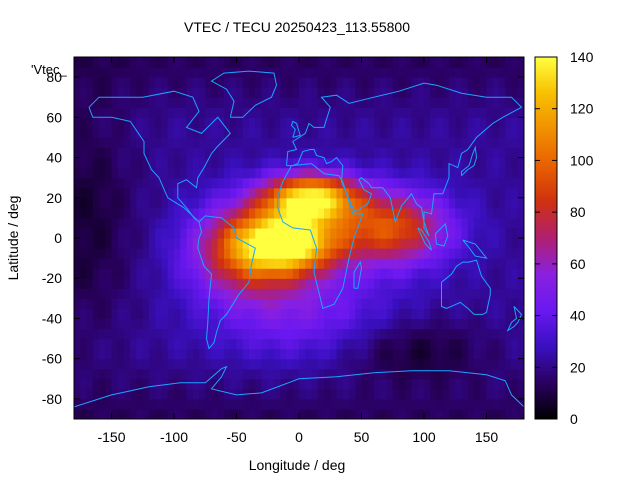  What do you see at coordinates (424, 239) in the screenshot?
I see `coastline-sumatra` at bounding box center [424, 239].